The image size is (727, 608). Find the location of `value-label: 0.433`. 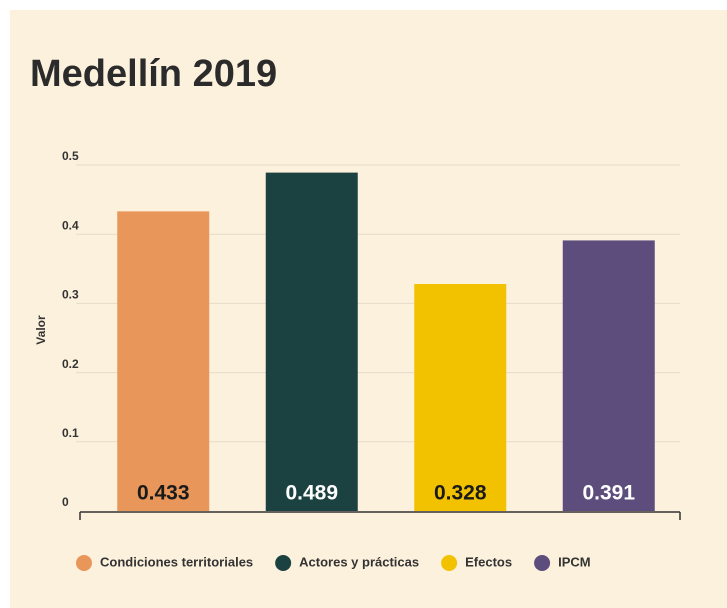

value-label: 0.433 is located at coordinates (163, 493).